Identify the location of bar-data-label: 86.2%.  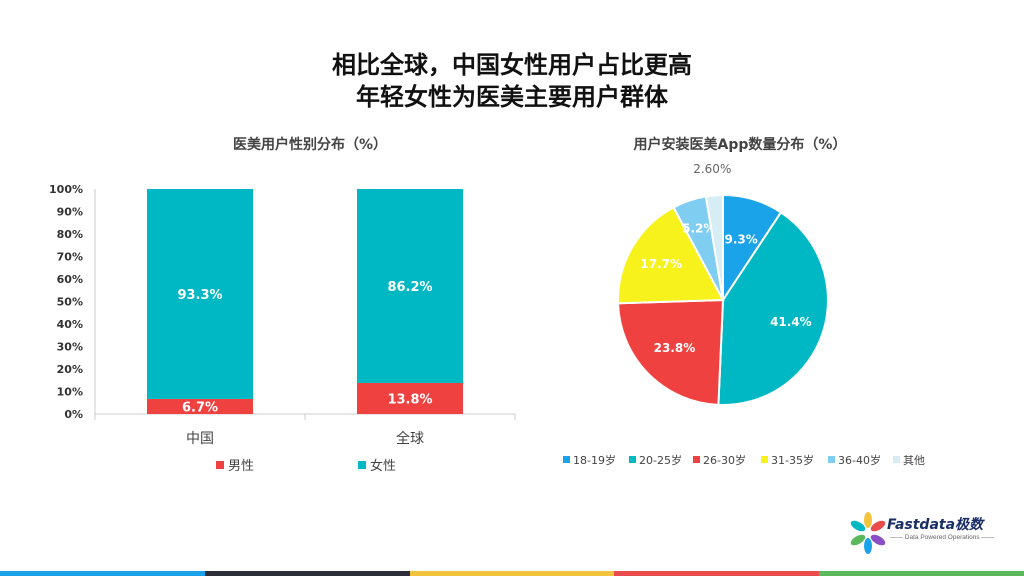
(409, 287).